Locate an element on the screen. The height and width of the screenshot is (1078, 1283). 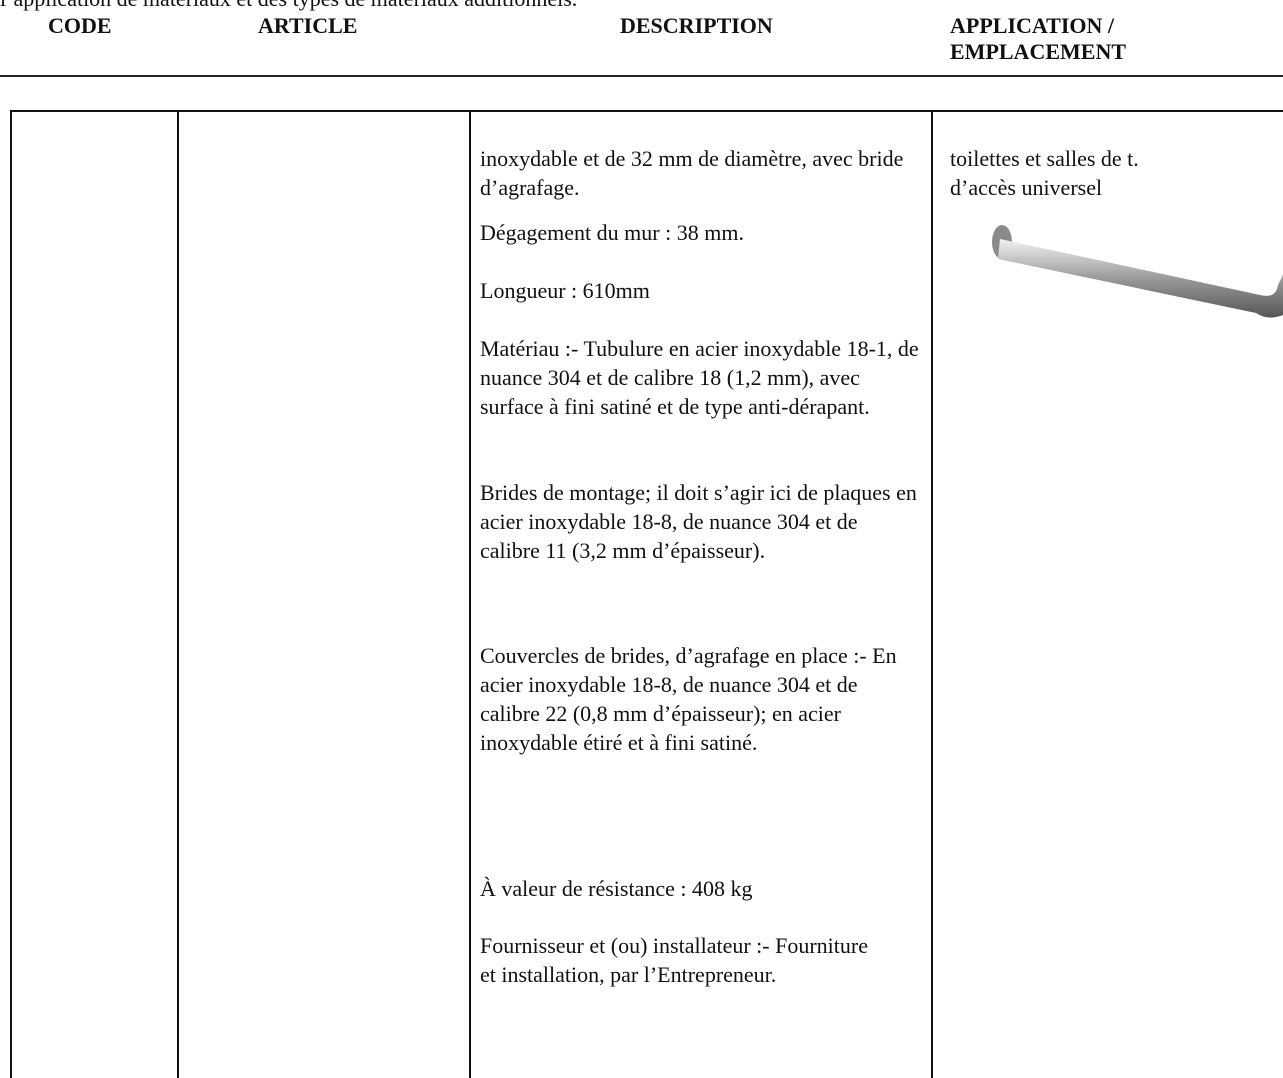
grab-bar-image is located at coordinates (1137, 271).